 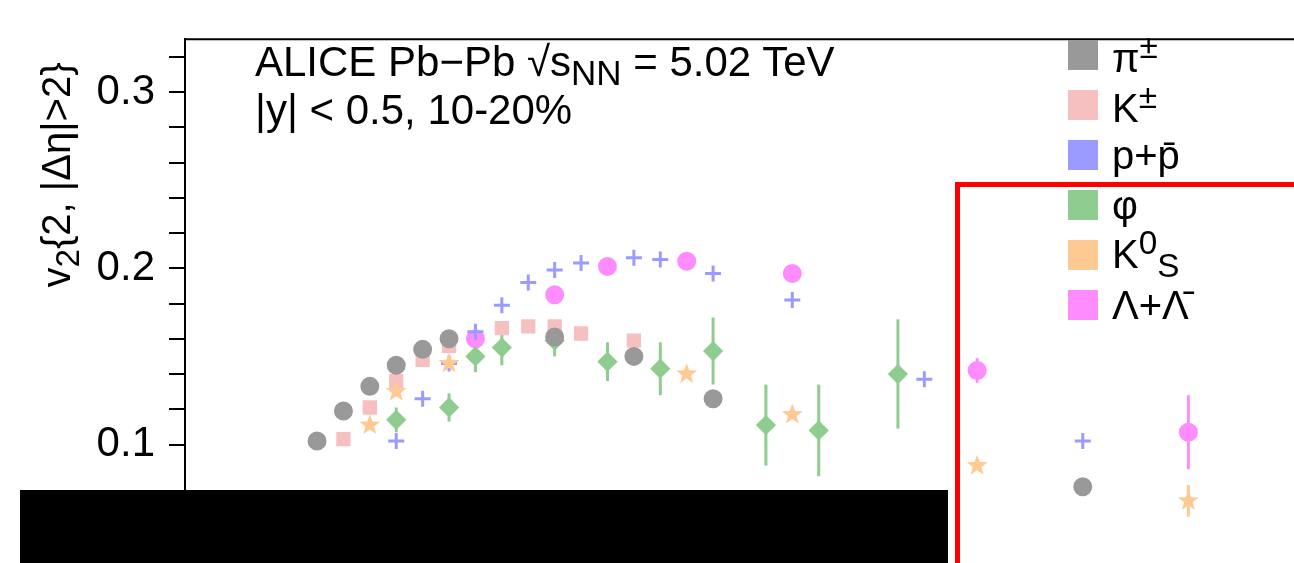 What do you see at coordinates (125, 442) in the screenshot?
I see `y-tick-label: 0.1` at bounding box center [125, 442].